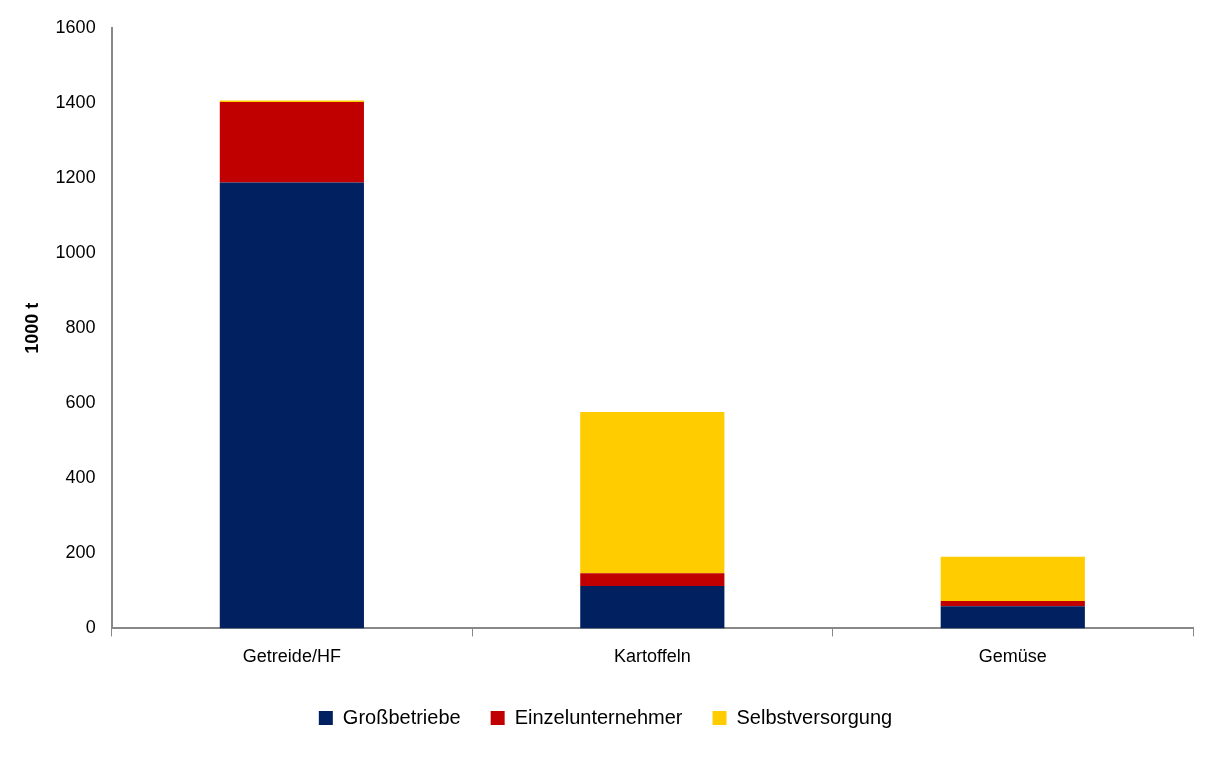 Image resolution: width=1216 pixels, height=758 pixels. I want to click on legend-label: Großbetriebe, so click(401, 716).